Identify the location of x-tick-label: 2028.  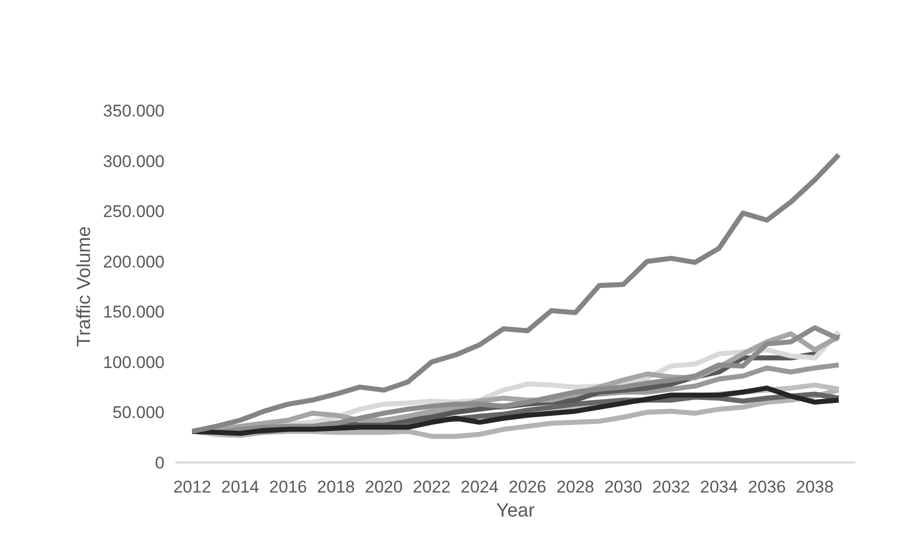
(575, 487).